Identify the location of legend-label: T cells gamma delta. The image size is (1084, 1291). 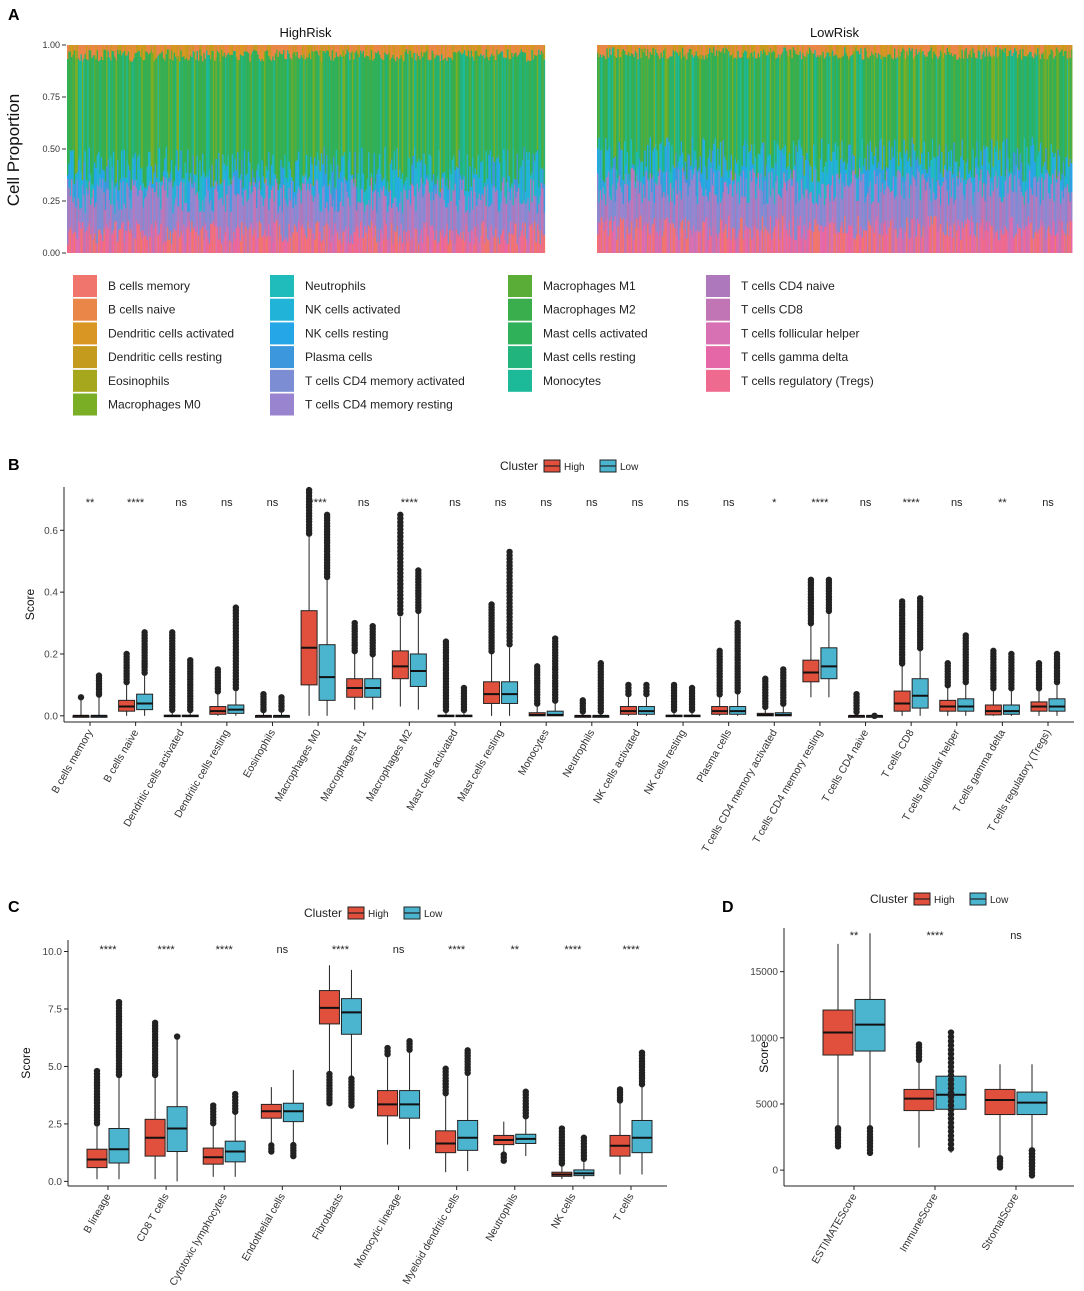
(794, 357).